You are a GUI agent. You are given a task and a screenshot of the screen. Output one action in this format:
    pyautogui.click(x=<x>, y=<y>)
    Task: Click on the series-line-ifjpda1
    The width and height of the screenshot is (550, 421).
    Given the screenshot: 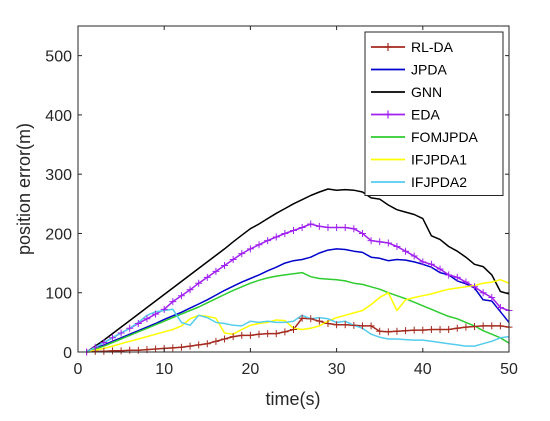 What is the action you would take?
    pyautogui.click(x=298, y=315)
    